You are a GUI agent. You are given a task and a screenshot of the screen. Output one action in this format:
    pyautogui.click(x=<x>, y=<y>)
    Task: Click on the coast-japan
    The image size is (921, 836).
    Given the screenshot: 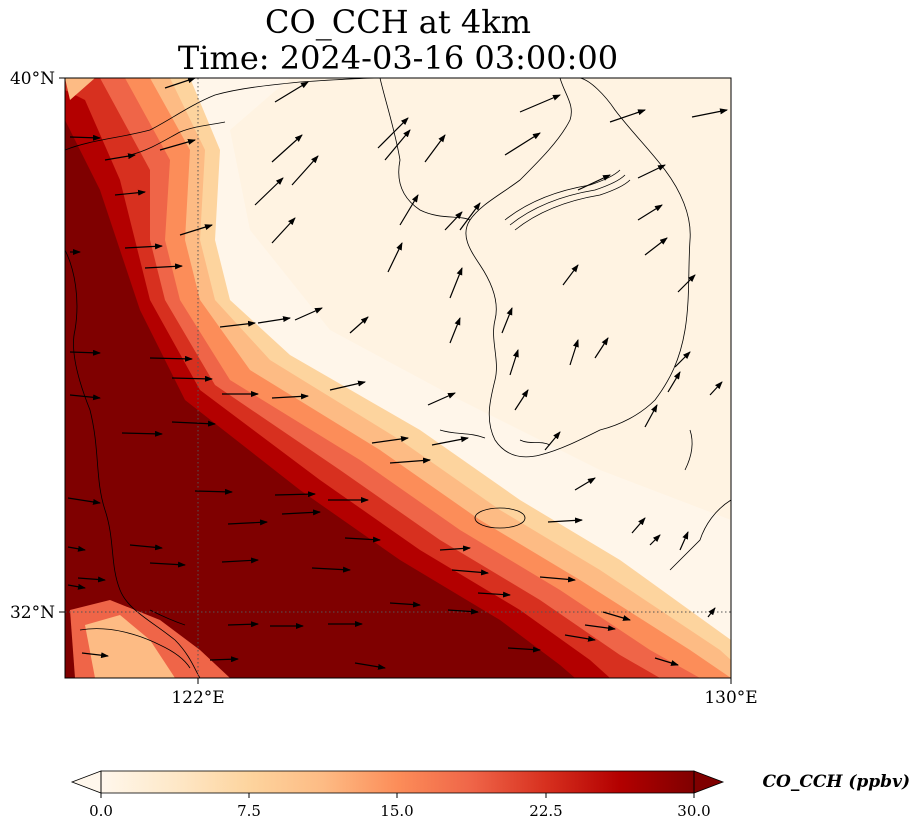 What is the action you would take?
    pyautogui.click(x=700, y=535)
    